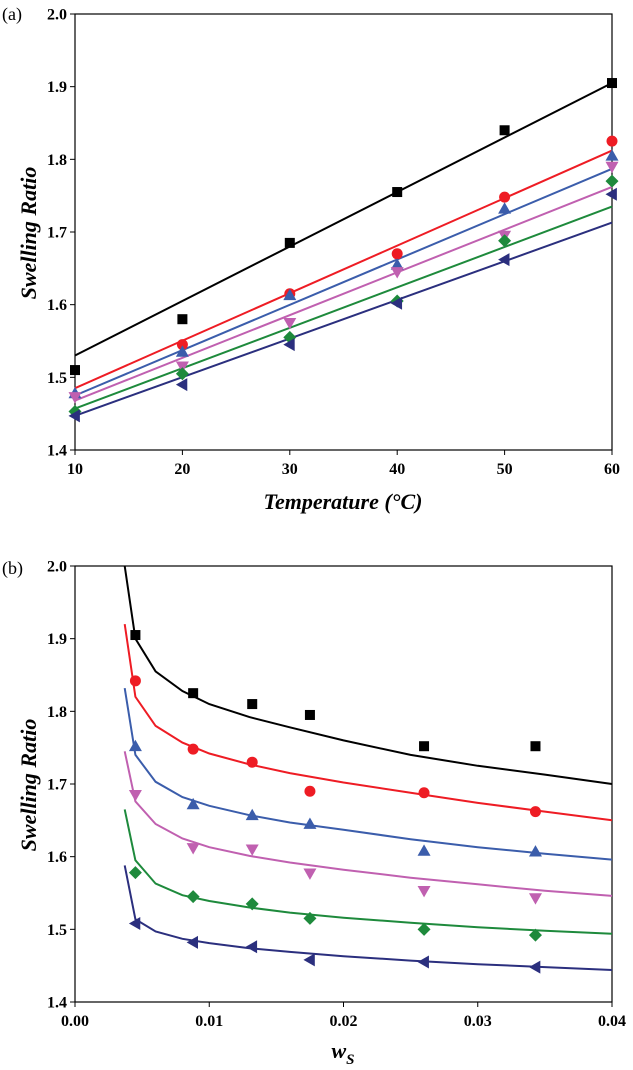 The width and height of the screenshot is (633, 1070). Describe the element at coordinates (57, 567) in the screenshot. I see `panel-b-y-tick-label: 2.0` at that location.